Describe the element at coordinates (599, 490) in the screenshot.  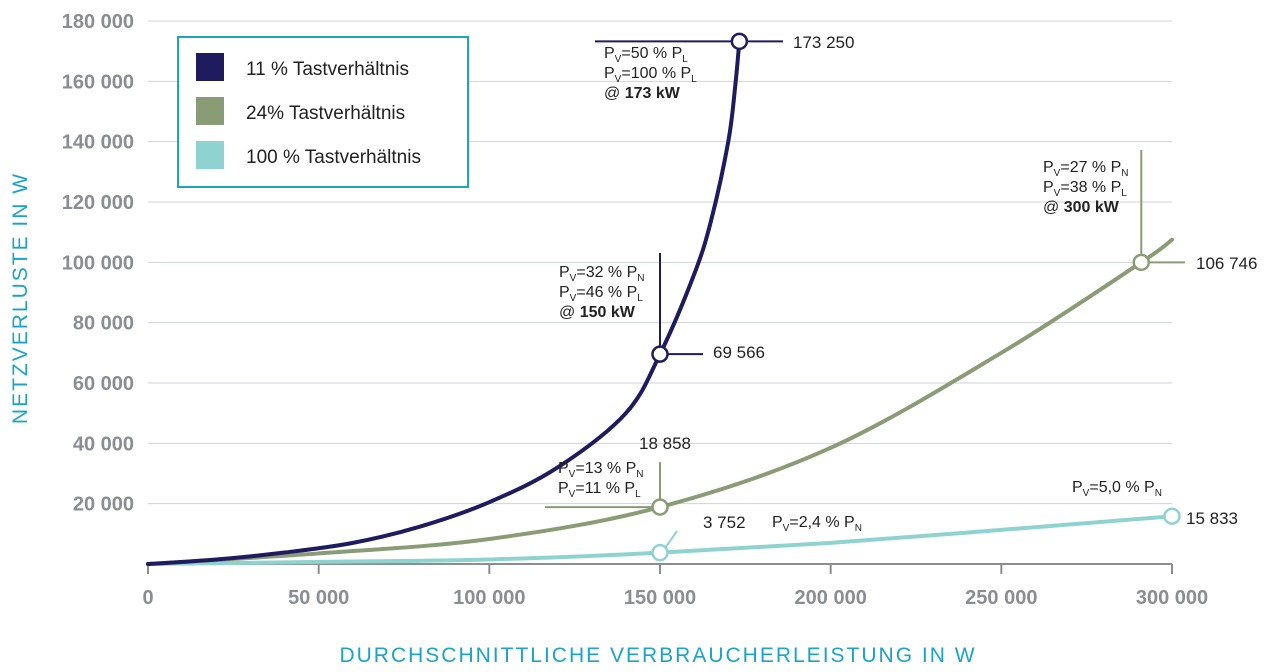
I see `annotation-text: PV=11 % PL` at that location.